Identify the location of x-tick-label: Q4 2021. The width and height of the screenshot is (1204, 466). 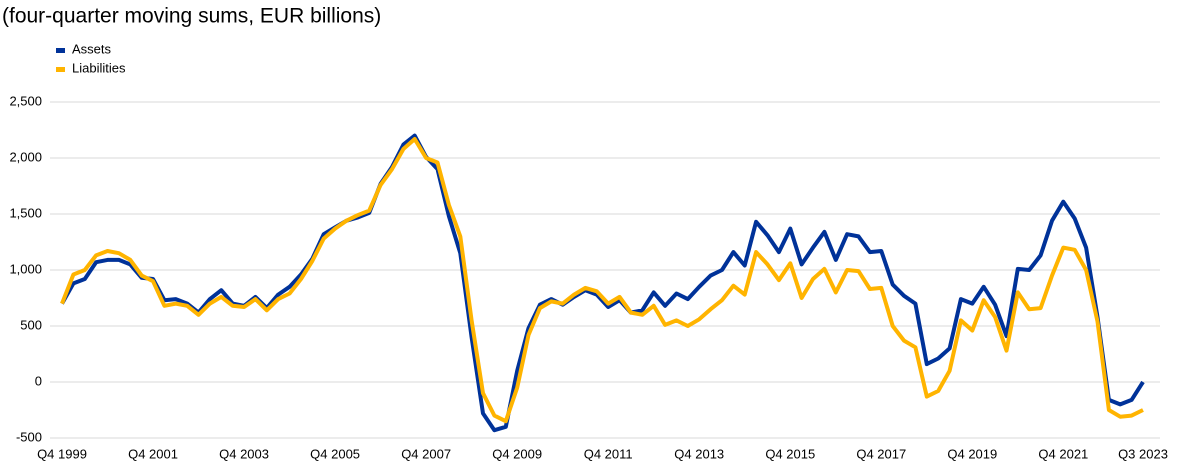
(1063, 453).